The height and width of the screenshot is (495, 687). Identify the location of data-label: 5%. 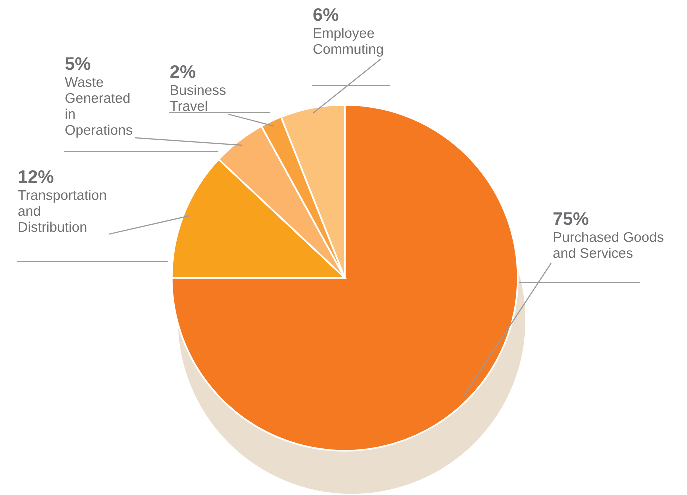
(78, 64).